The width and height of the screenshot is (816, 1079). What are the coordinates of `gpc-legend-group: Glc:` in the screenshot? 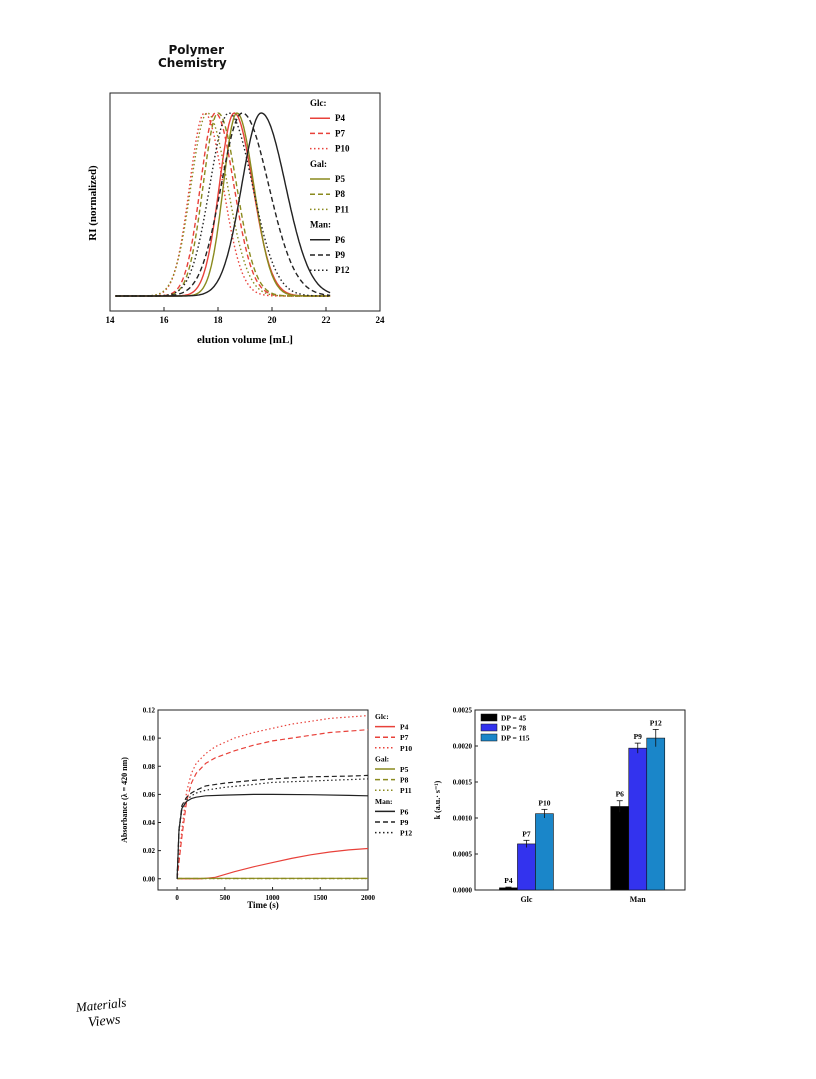 It's located at (318, 103).